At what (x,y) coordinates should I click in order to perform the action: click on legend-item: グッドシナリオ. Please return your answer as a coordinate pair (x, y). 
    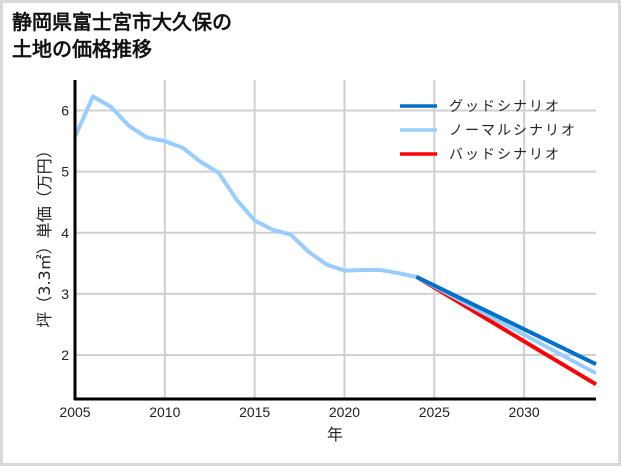
    Looking at the image, I should click on (480, 107).